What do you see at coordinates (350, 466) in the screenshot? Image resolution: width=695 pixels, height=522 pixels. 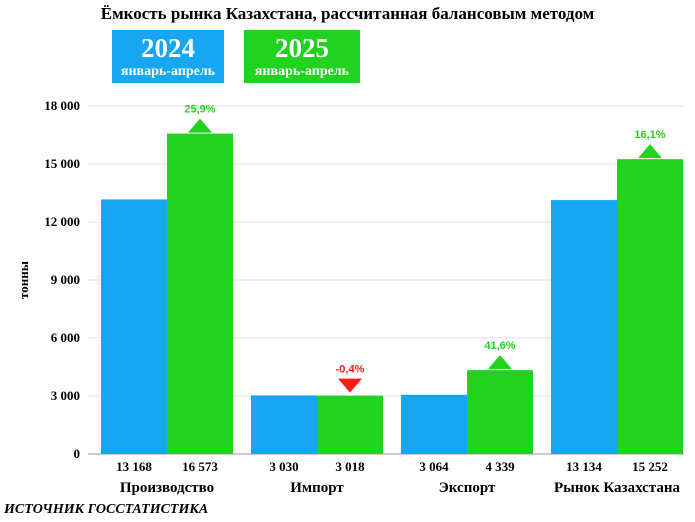 I see `bar-value-label: 3 018` at bounding box center [350, 466].